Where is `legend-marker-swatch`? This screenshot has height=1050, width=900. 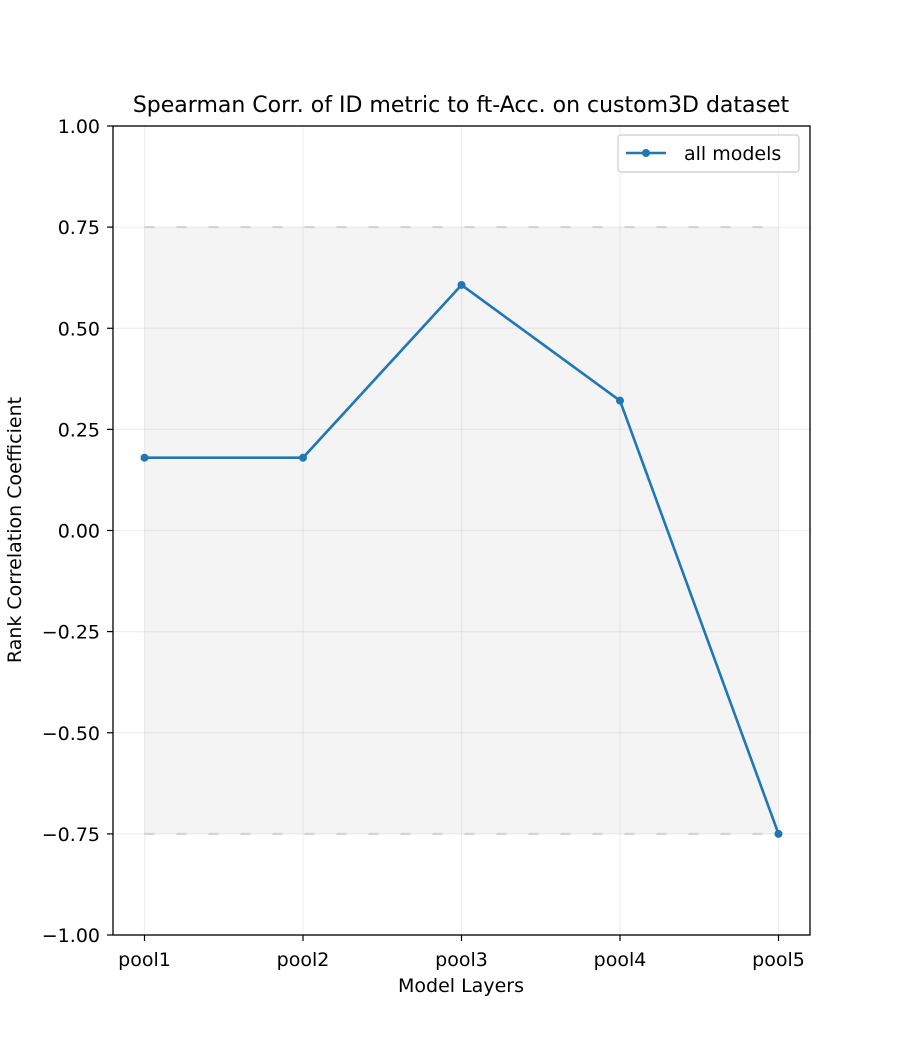
legend-marker-swatch is located at coordinates (646, 153).